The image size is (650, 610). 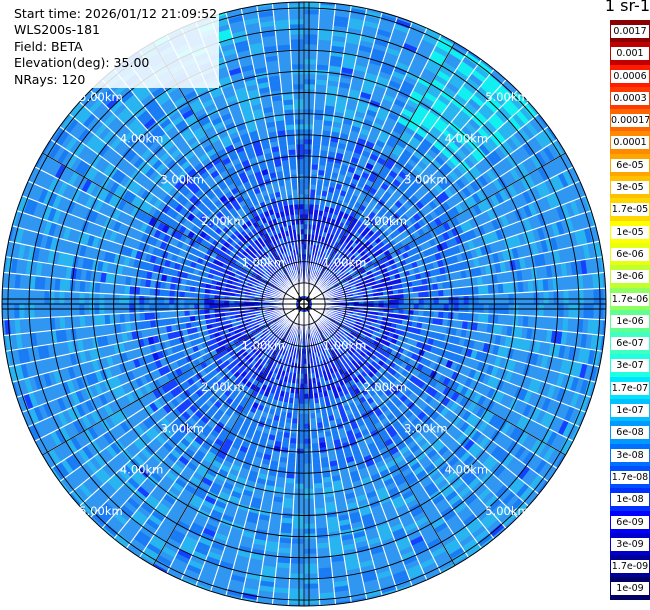 I want to click on colorbar-segment: 0.00017, so click(x=630, y=120).